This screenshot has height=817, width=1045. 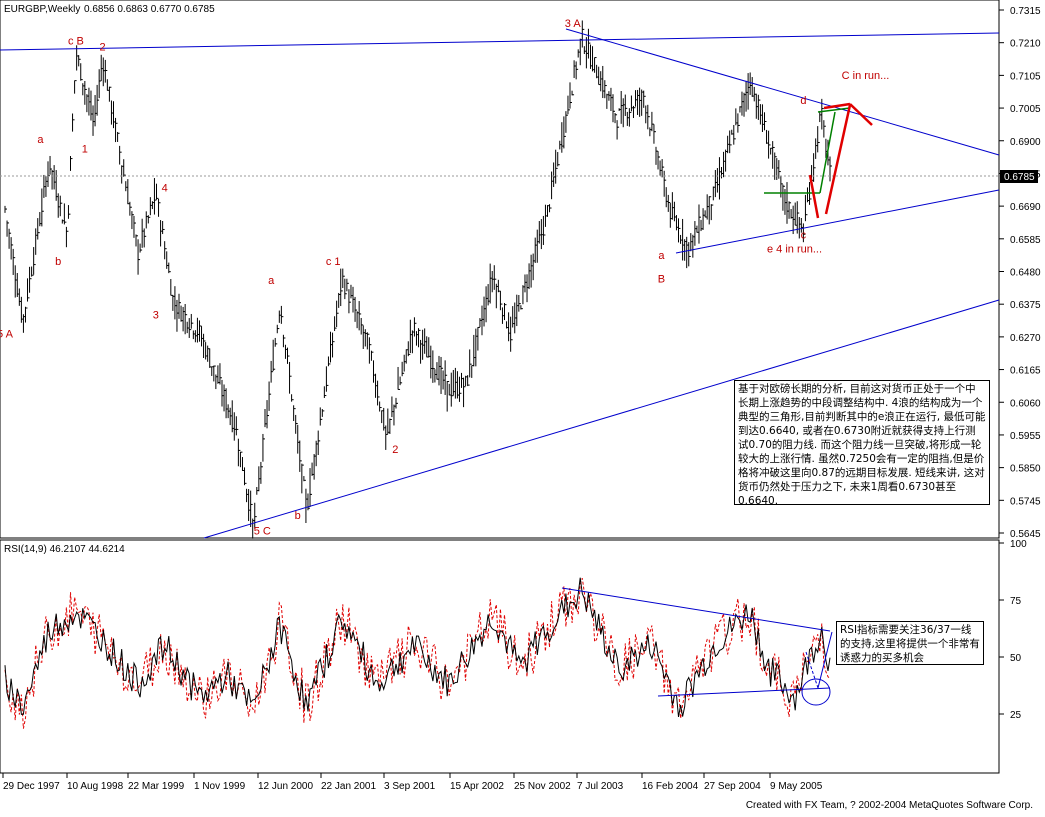 What do you see at coordinates (661, 279) in the screenshot?
I see `wave-label: B` at bounding box center [661, 279].